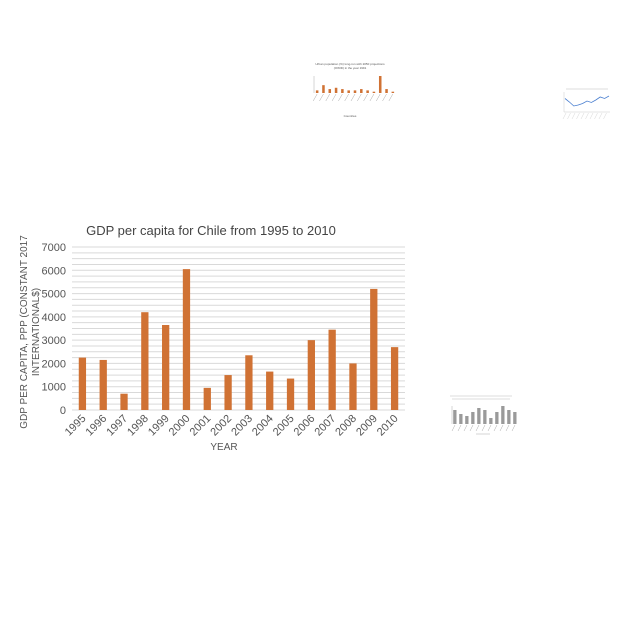  I want to click on y-axis-label-line1: GDP PER CAPITA, PPP (CONSTANT 2017, so click(24, 332).